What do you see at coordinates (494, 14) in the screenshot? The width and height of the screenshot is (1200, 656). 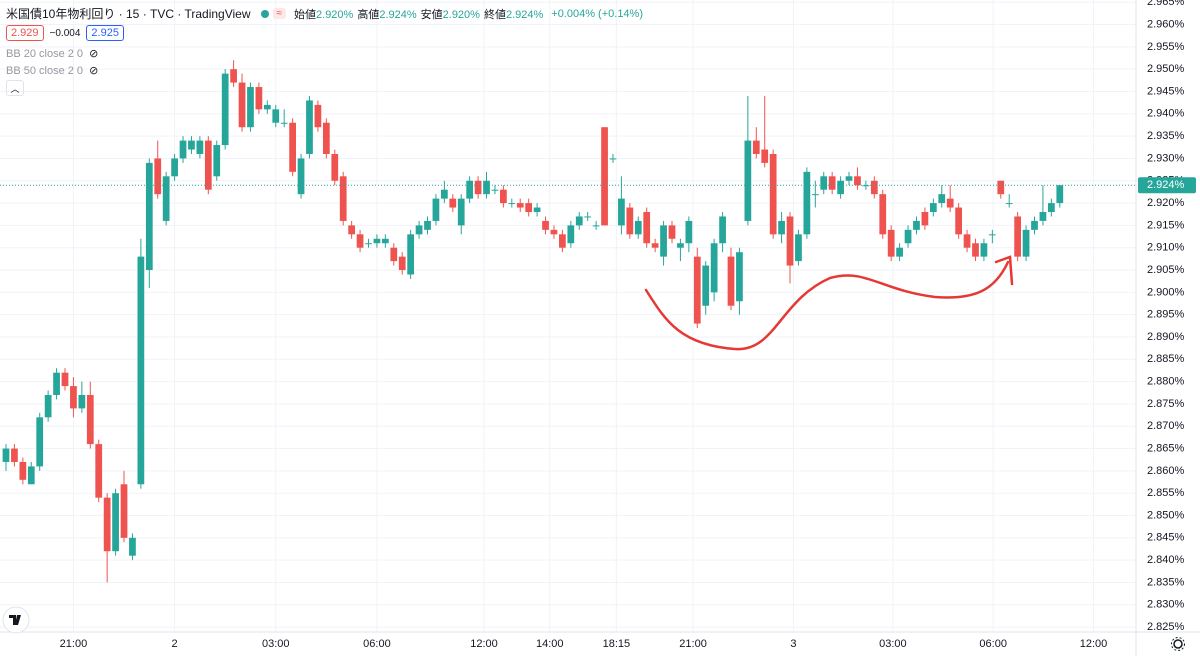 I see `ohlc-label: 終値` at bounding box center [494, 14].